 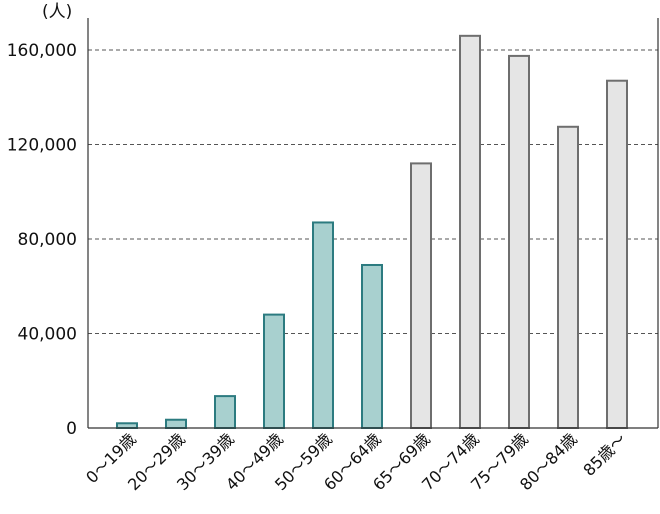 What do you see at coordinates (42, 51) in the screenshot?
I see `y-tick-label: 160,000` at bounding box center [42, 51].